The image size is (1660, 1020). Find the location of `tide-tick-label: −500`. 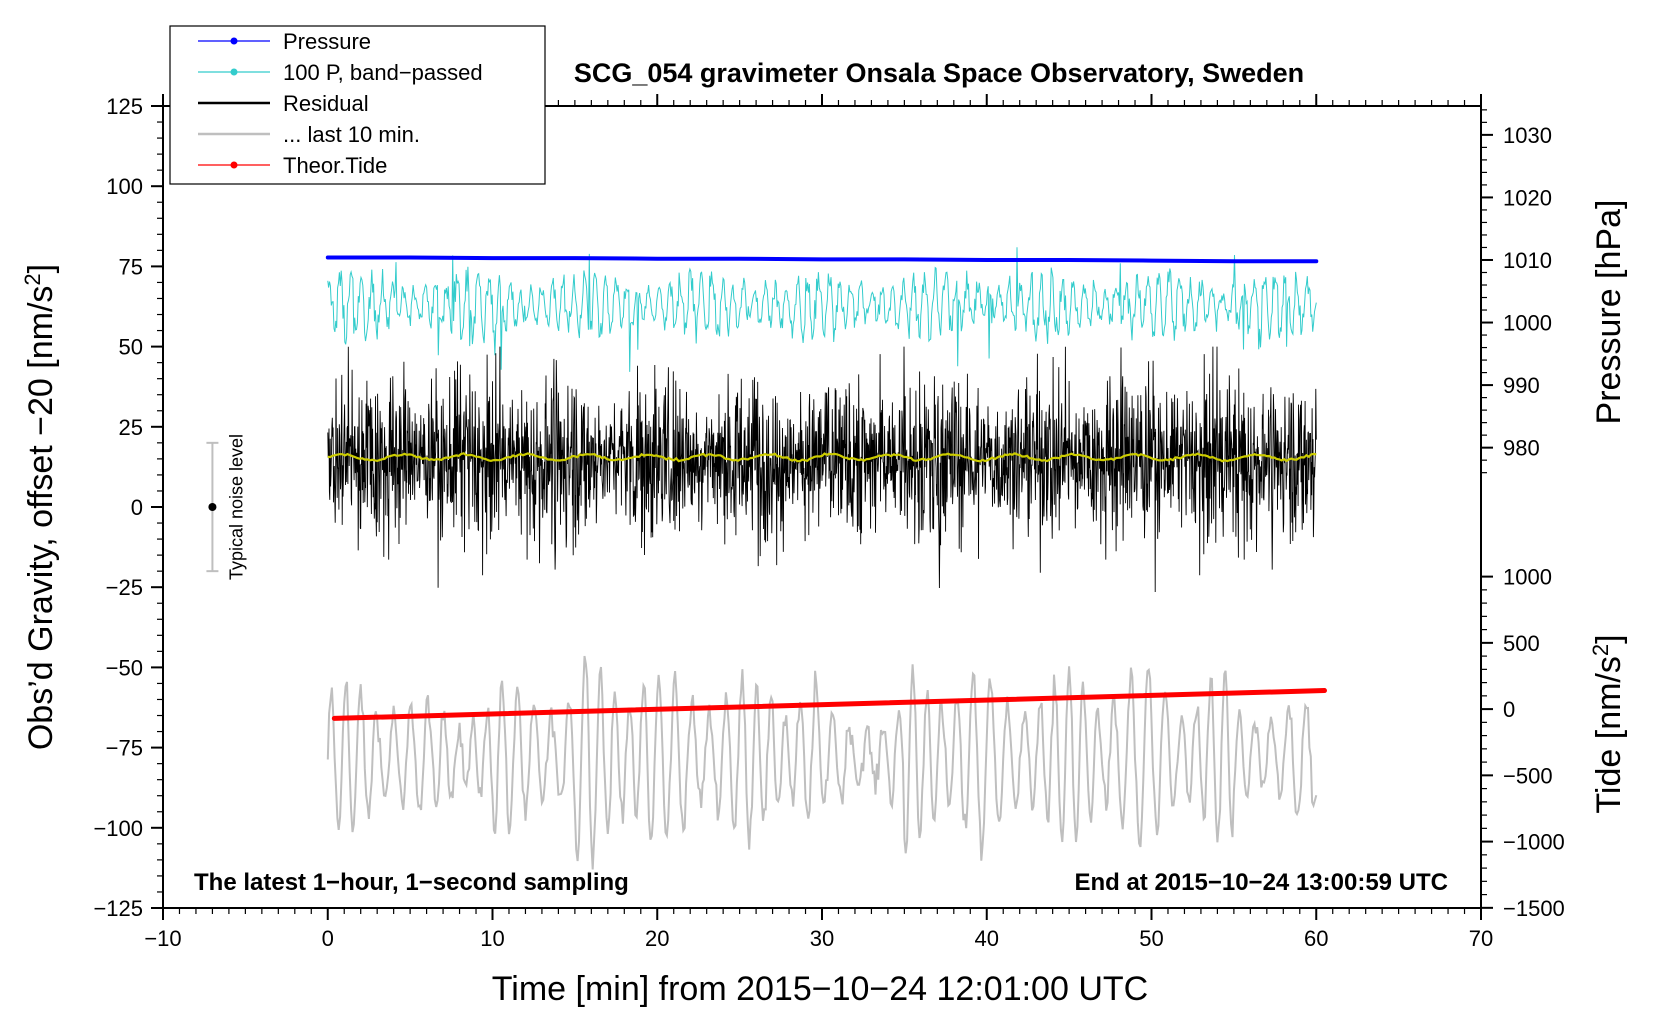

tide-tick-label: −500 is located at coordinates (1528, 775).